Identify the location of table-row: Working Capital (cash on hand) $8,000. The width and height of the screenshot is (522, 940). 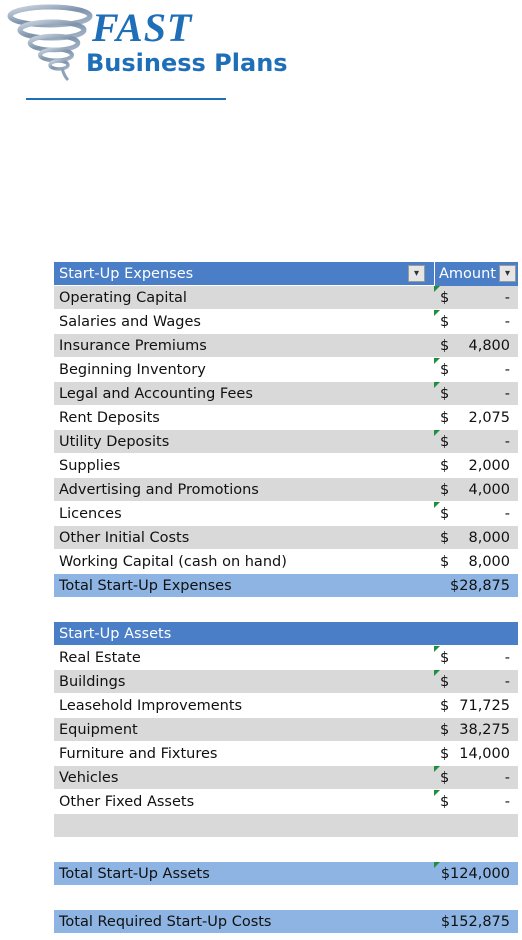
(286, 562).